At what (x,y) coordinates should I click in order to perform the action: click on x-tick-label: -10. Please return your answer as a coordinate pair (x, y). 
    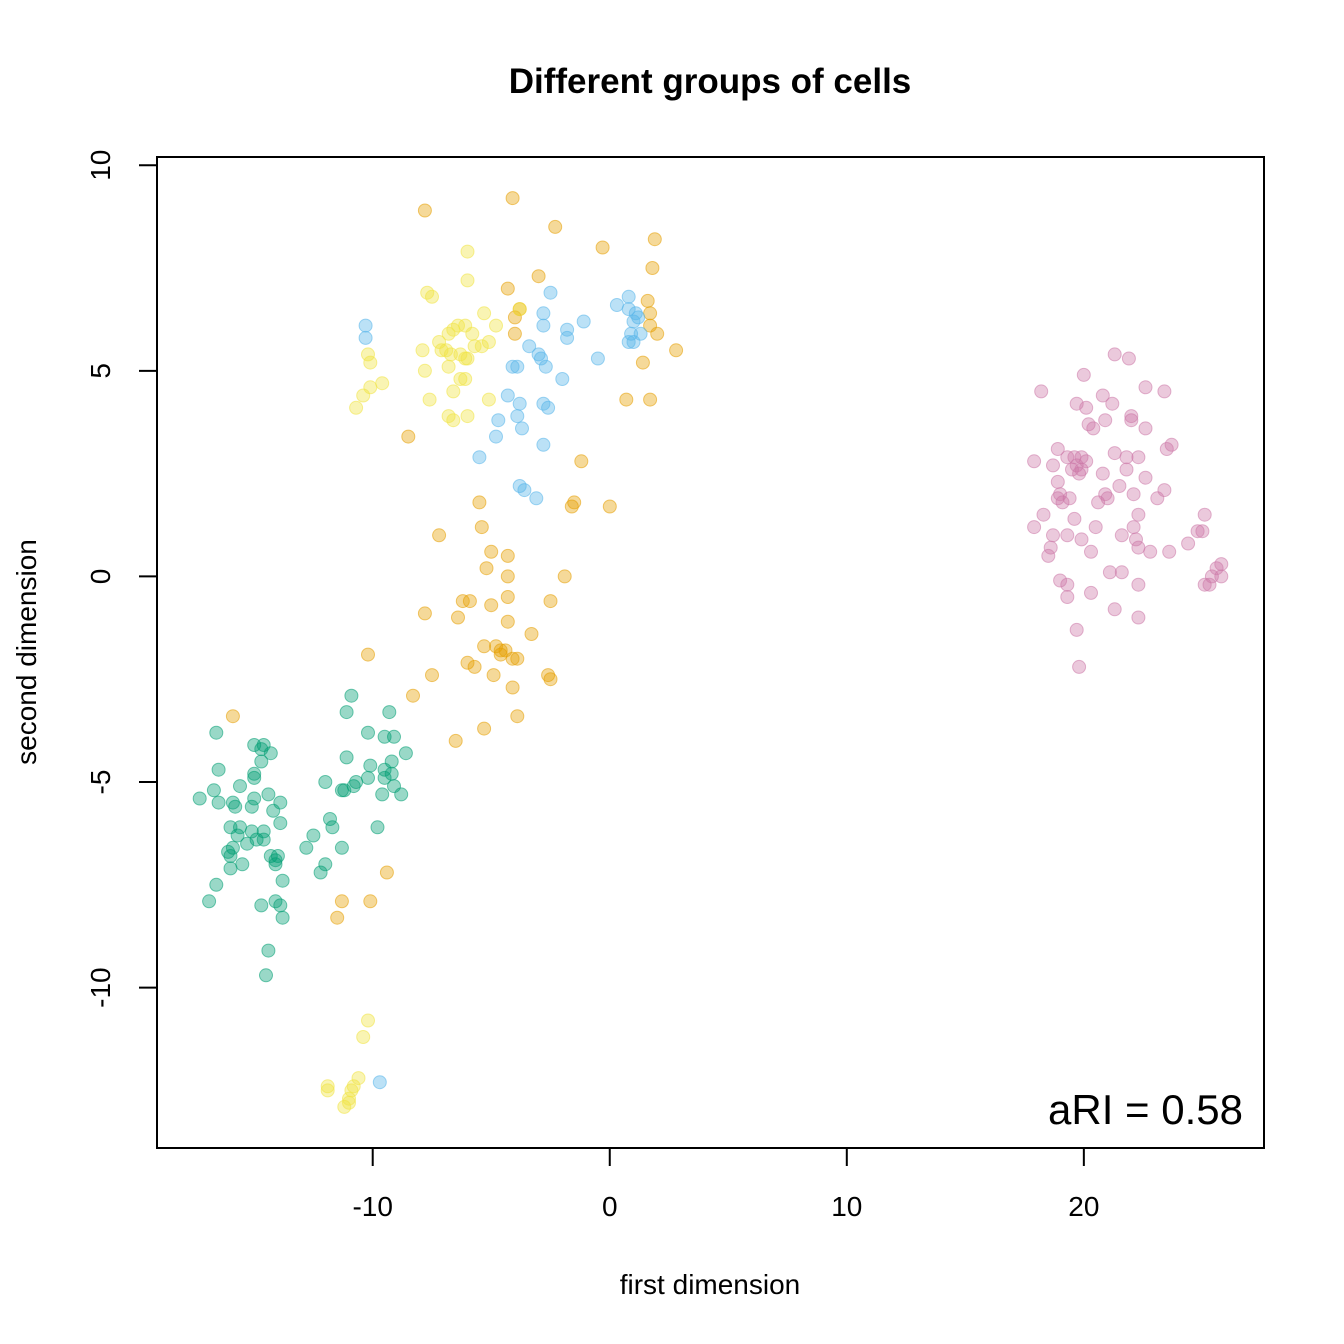
    Looking at the image, I should click on (372, 1206).